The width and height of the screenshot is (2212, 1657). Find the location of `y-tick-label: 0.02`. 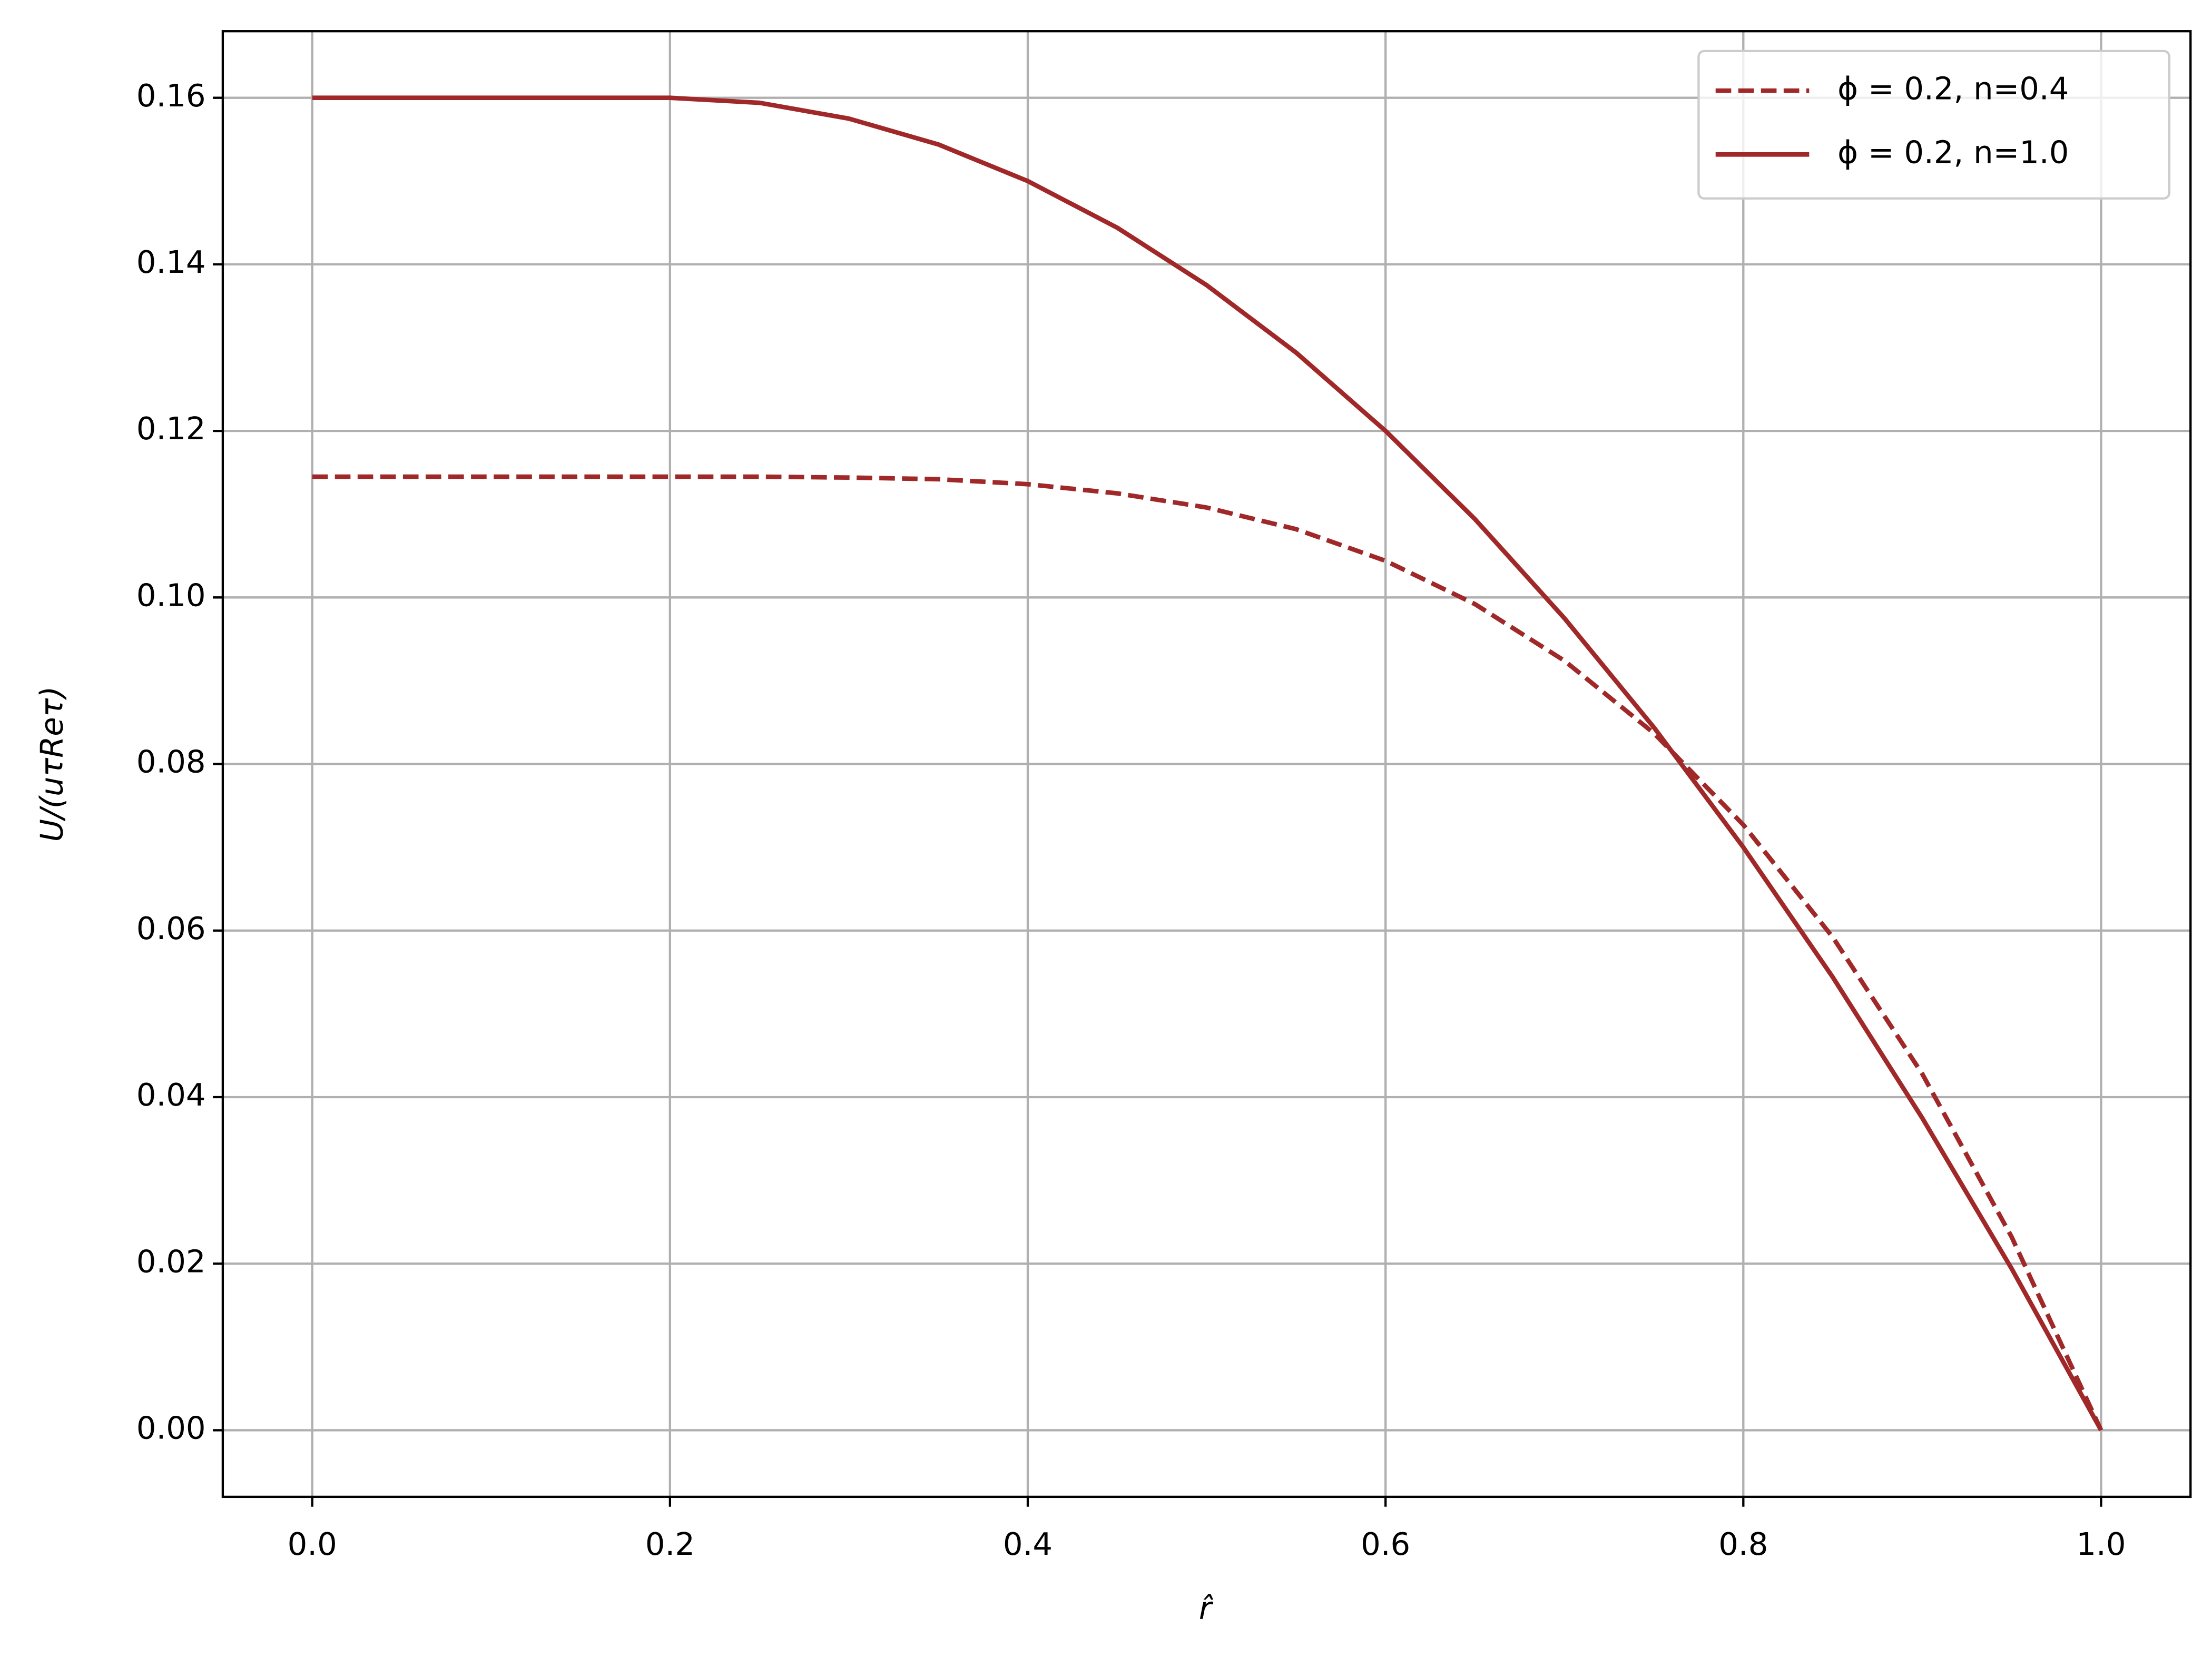

y-tick-label: 0.02 is located at coordinates (171, 1261).